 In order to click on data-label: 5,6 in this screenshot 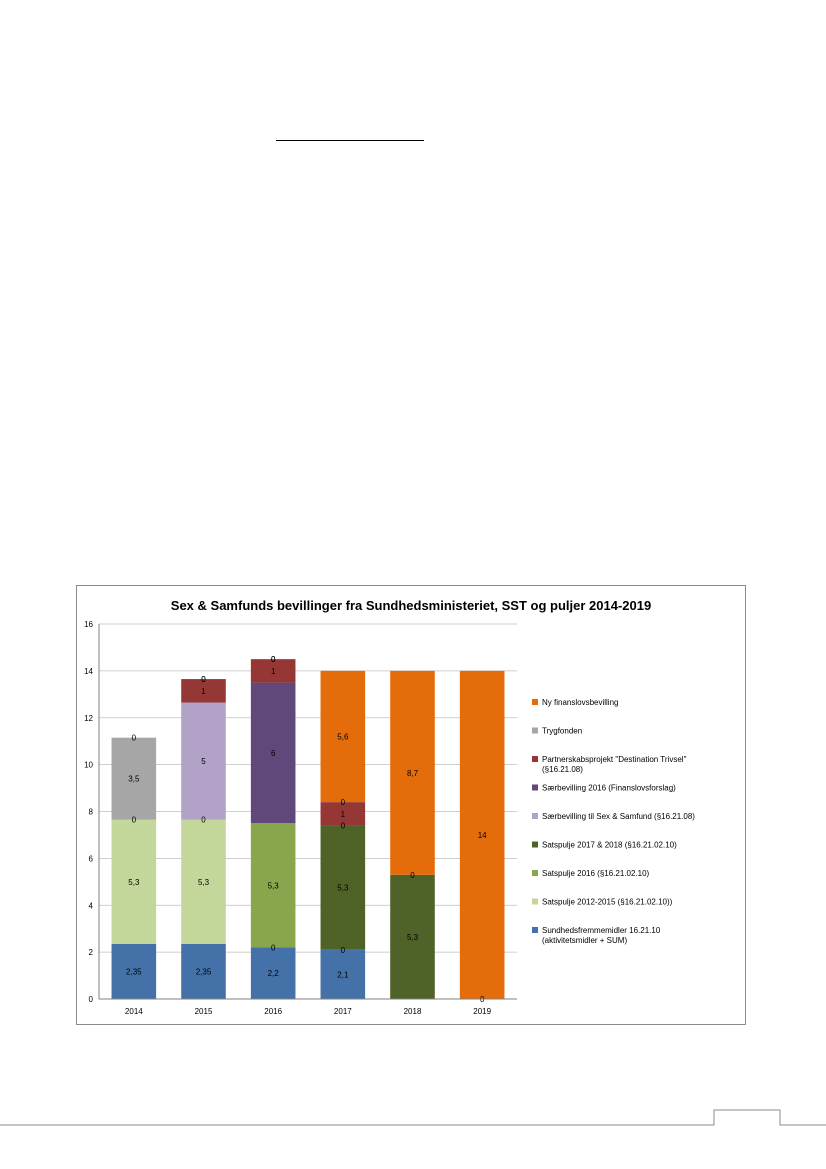, I will do `click(343, 737)`.